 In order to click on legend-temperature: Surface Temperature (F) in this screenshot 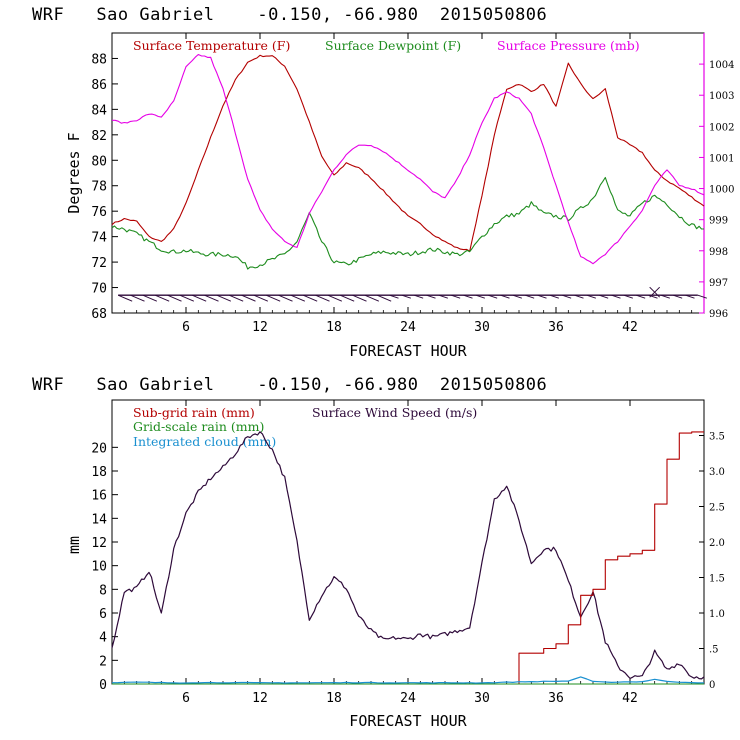, I will do `click(211, 45)`.